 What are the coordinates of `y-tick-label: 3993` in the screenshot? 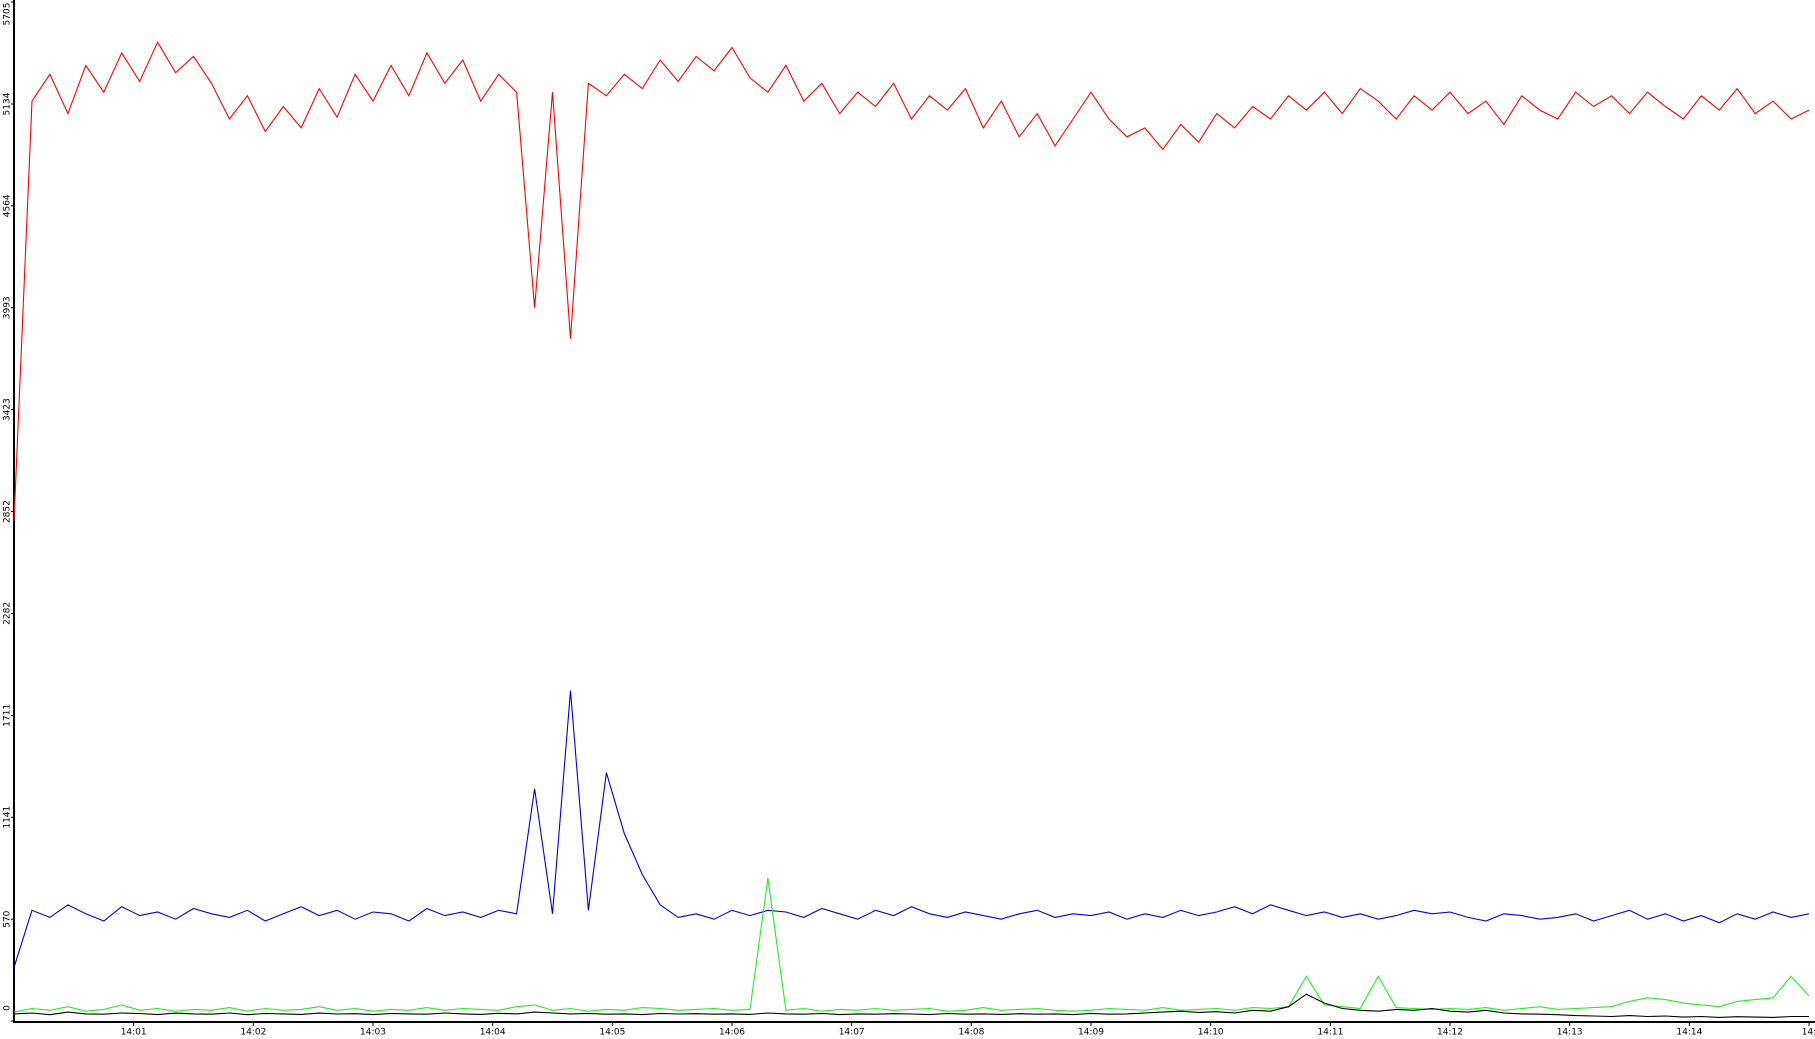 It's located at (8, 307).